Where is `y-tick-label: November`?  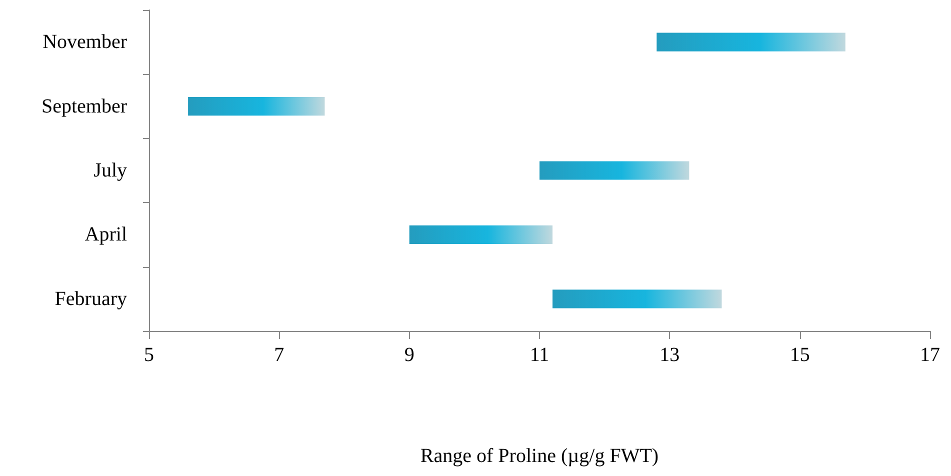
y-tick-label: November is located at coordinates (85, 42).